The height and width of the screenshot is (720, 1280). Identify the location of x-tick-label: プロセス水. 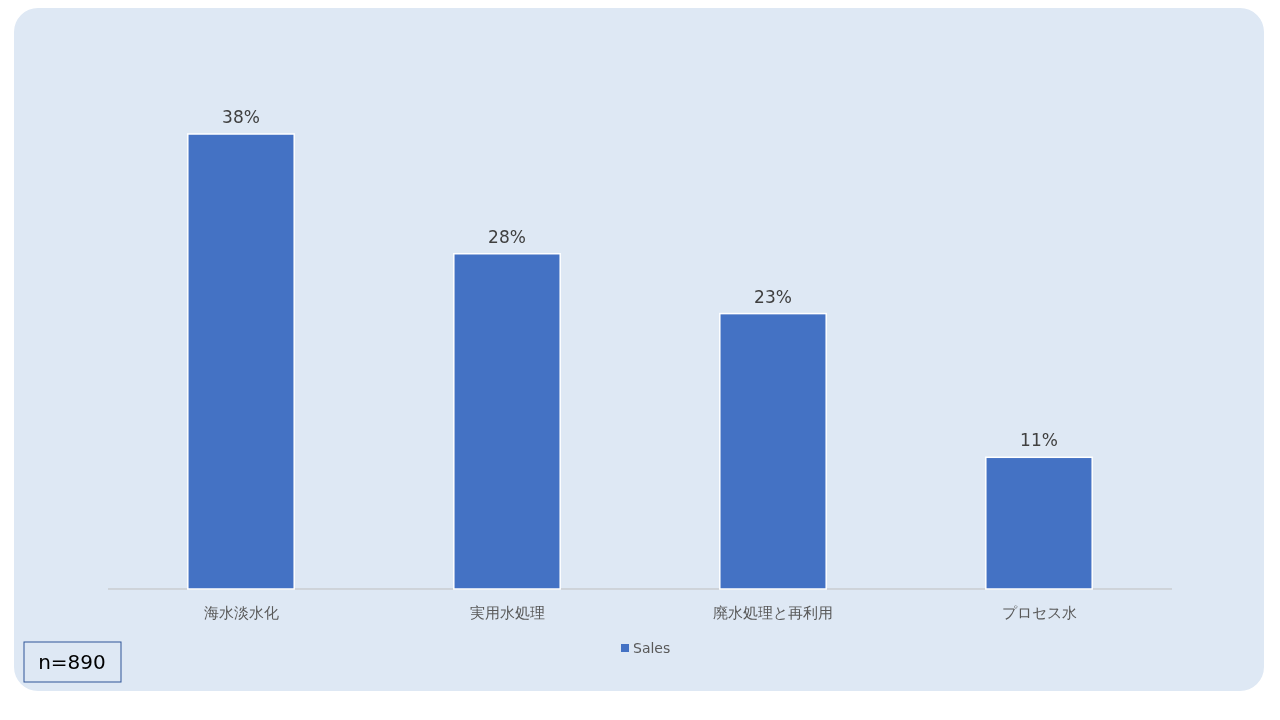
(1039, 613).